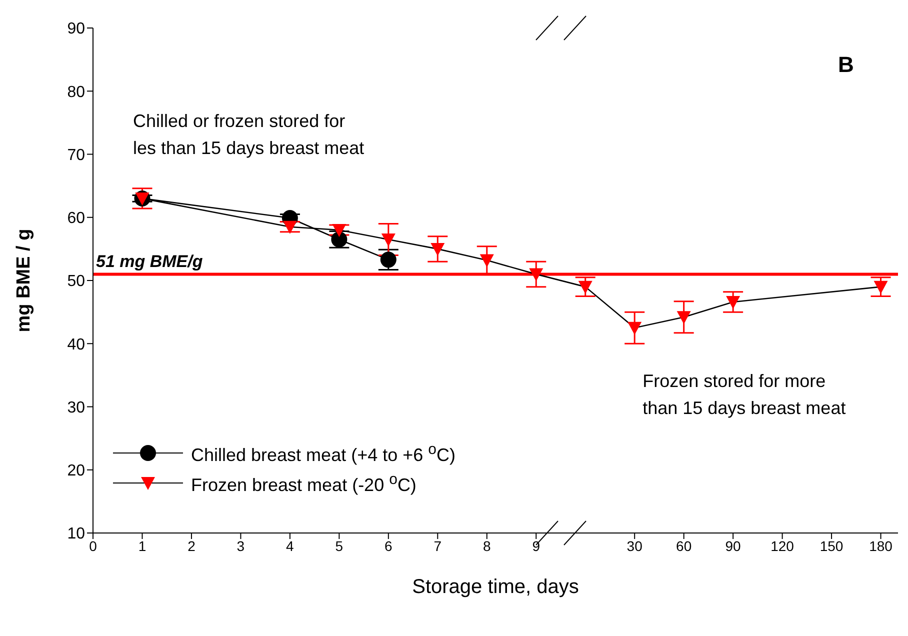  Describe the element at coordinates (495, 587) in the screenshot. I see `x-axis-title: Storage time, days` at that location.